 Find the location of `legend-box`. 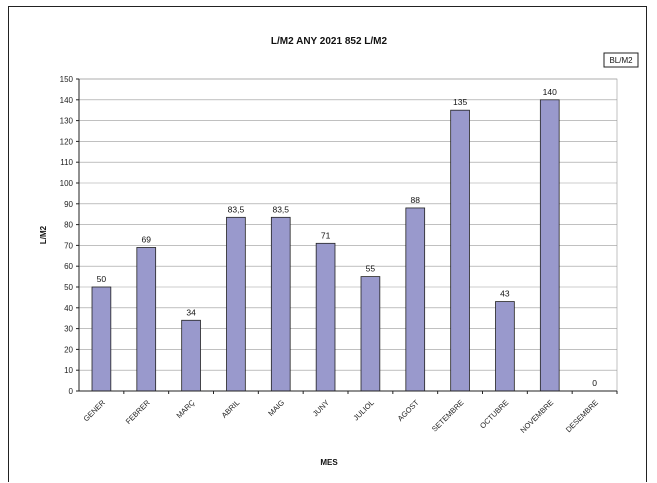

legend-box is located at coordinates (621, 60).